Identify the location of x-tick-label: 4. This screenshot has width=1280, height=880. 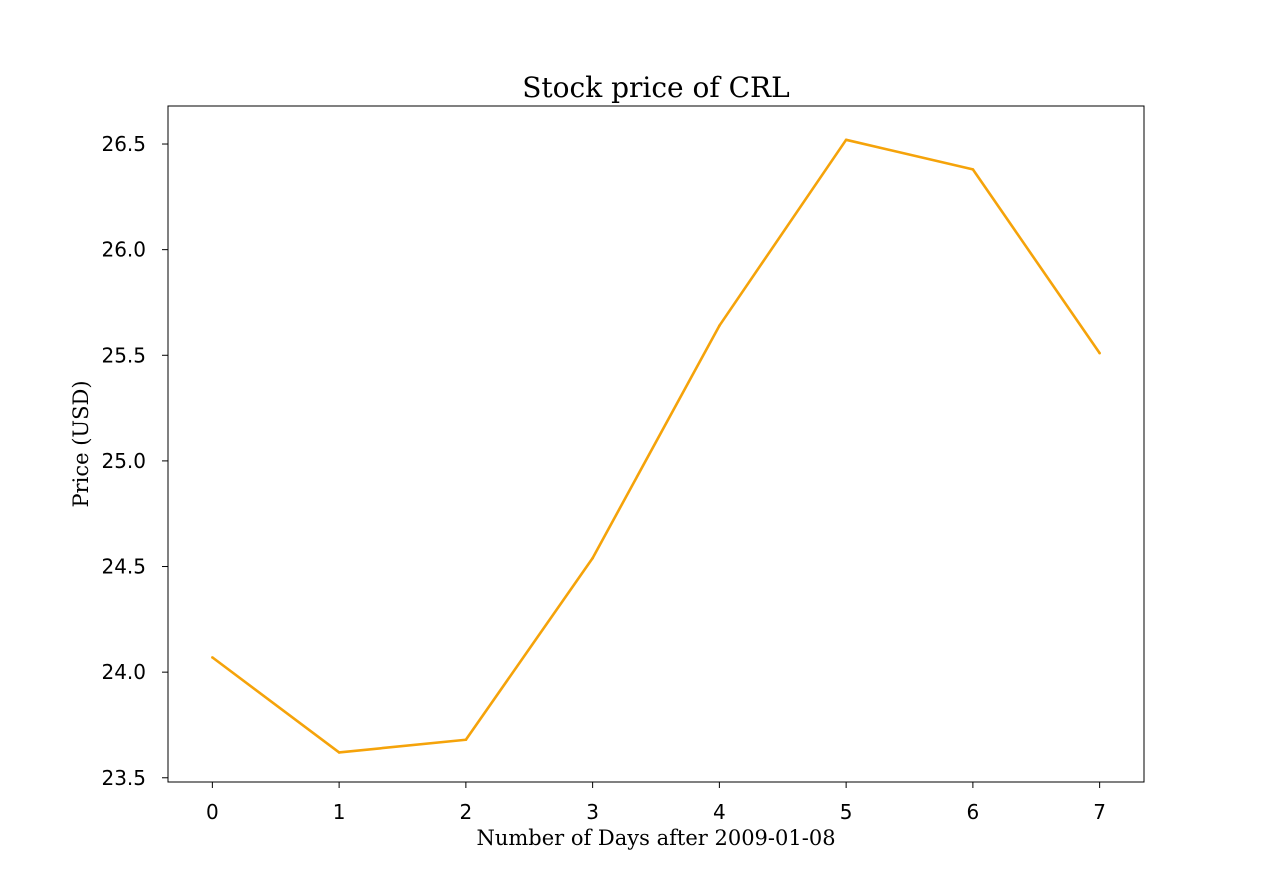
(719, 812).